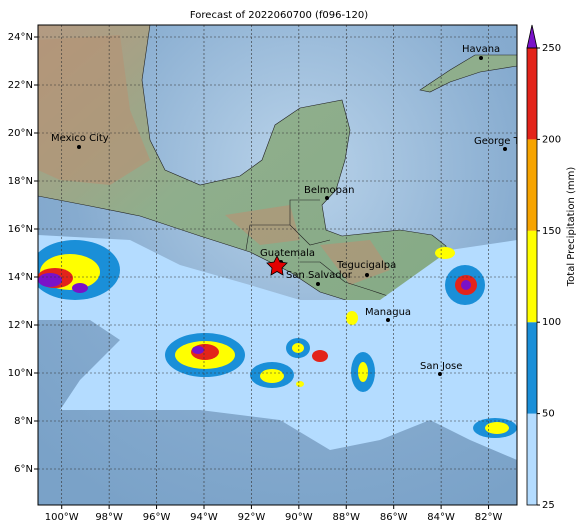  I want to click on colorbar: 25 50 100 150 200 250 Total Precipitation (mm), so click(551, 267).